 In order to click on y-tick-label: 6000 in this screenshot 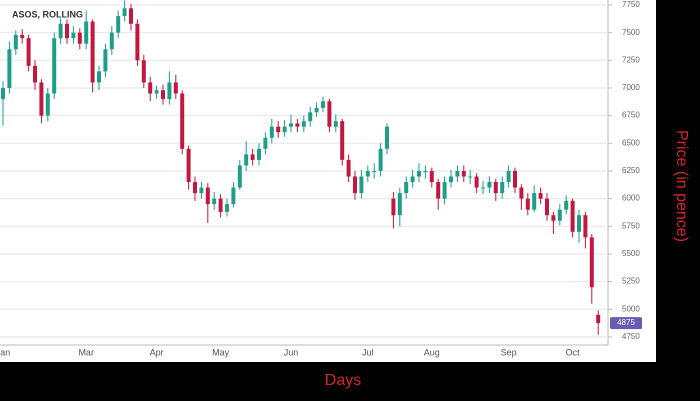, I will do `click(631, 198)`.